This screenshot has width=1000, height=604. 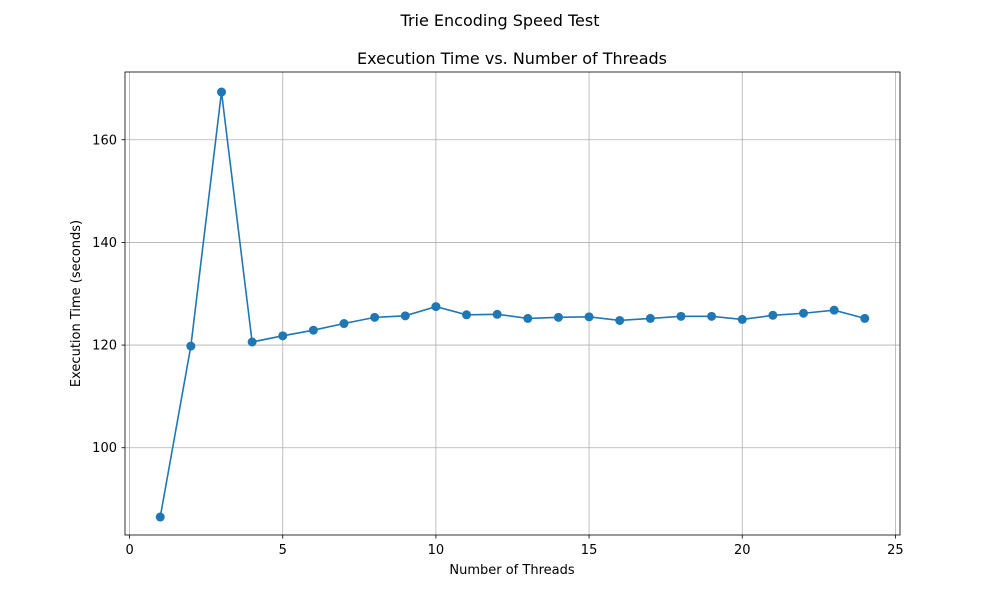 What do you see at coordinates (283, 550) in the screenshot?
I see `x-tick-label: 5` at bounding box center [283, 550].